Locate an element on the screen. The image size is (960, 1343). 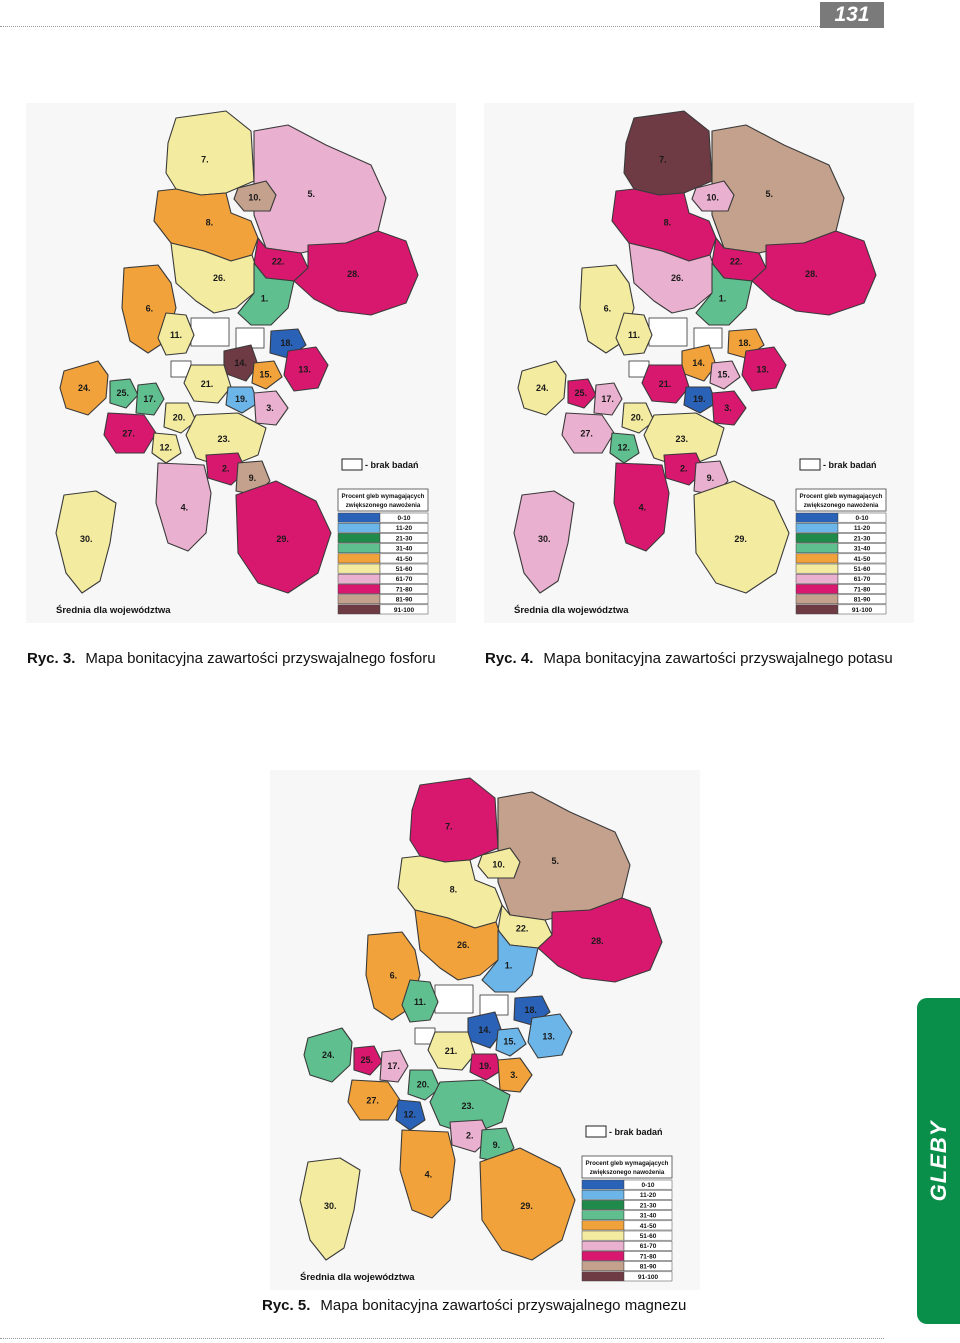
district-label: 24. is located at coordinates (84, 388).